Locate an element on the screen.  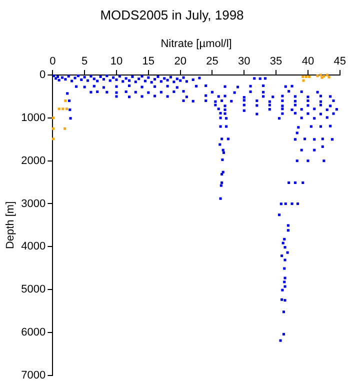
y-tick-label: 2000 is located at coordinates (33, 160).